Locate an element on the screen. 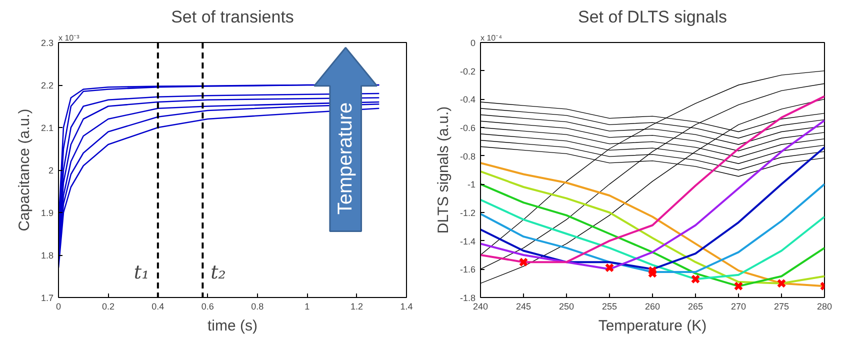  y-tick-label: 2.1 is located at coordinates (47, 128).